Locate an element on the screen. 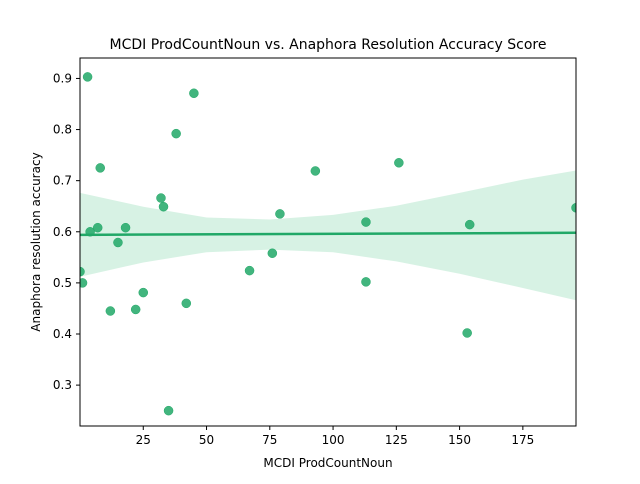 This screenshot has height=484, width=640. y-axis-label: Anaphora resolution accuracy is located at coordinates (36, 241).